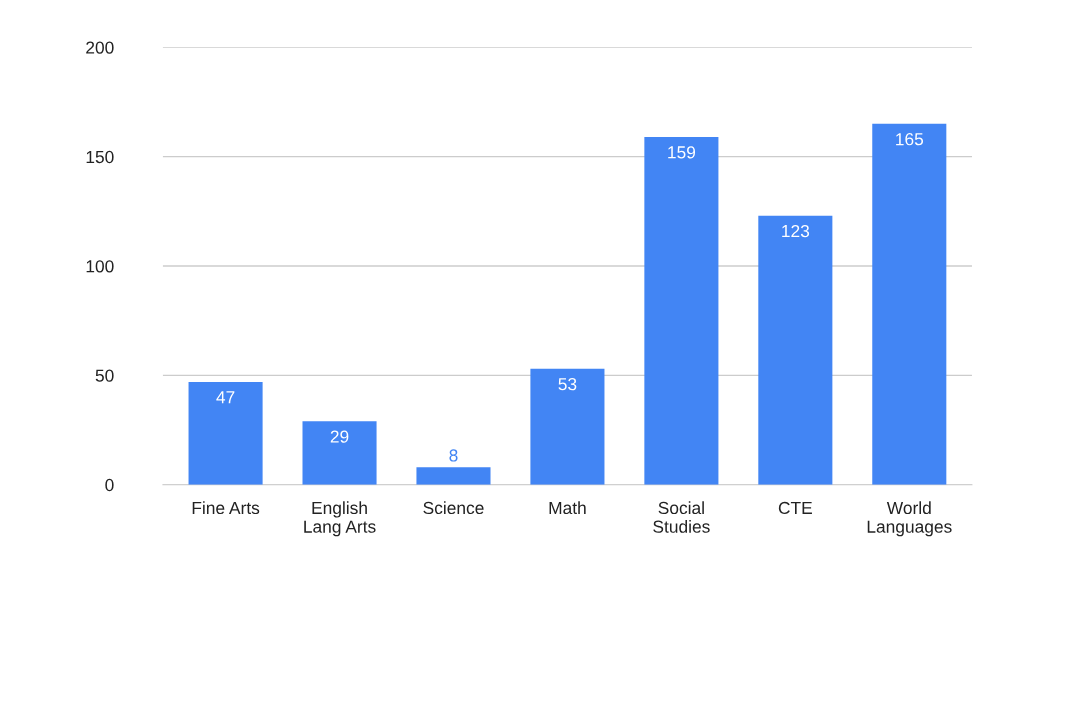  I want to click on data-label: 29, so click(339, 436).